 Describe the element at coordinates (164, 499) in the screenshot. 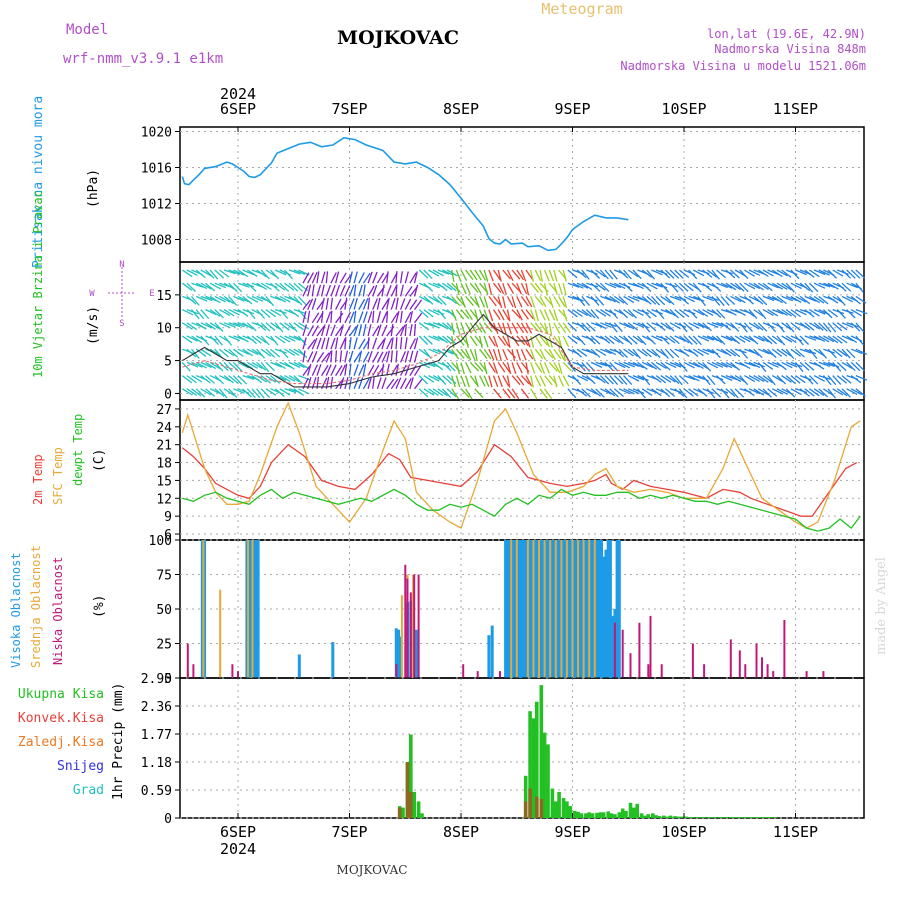

I see `y-tick-label: 12` at that location.